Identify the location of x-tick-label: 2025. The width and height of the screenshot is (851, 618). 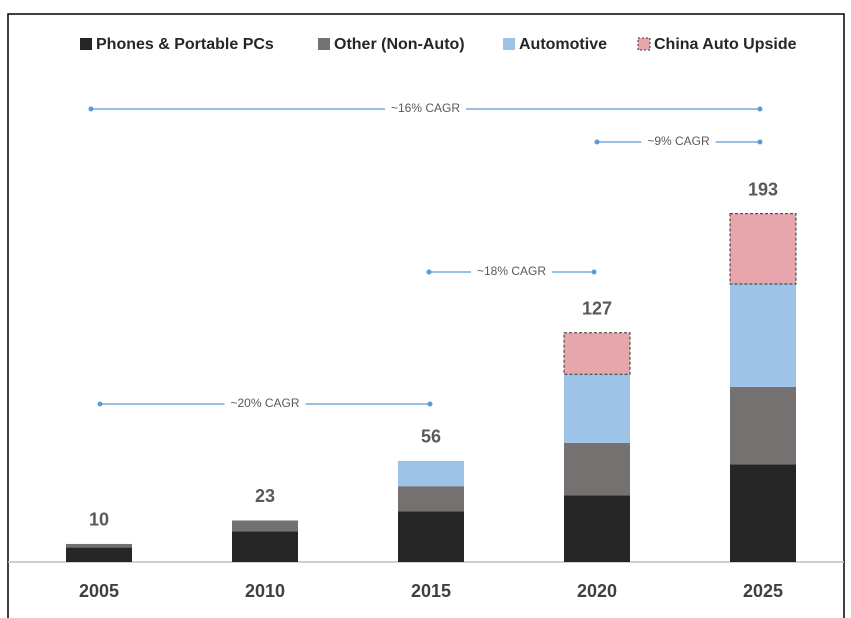
(763, 591).